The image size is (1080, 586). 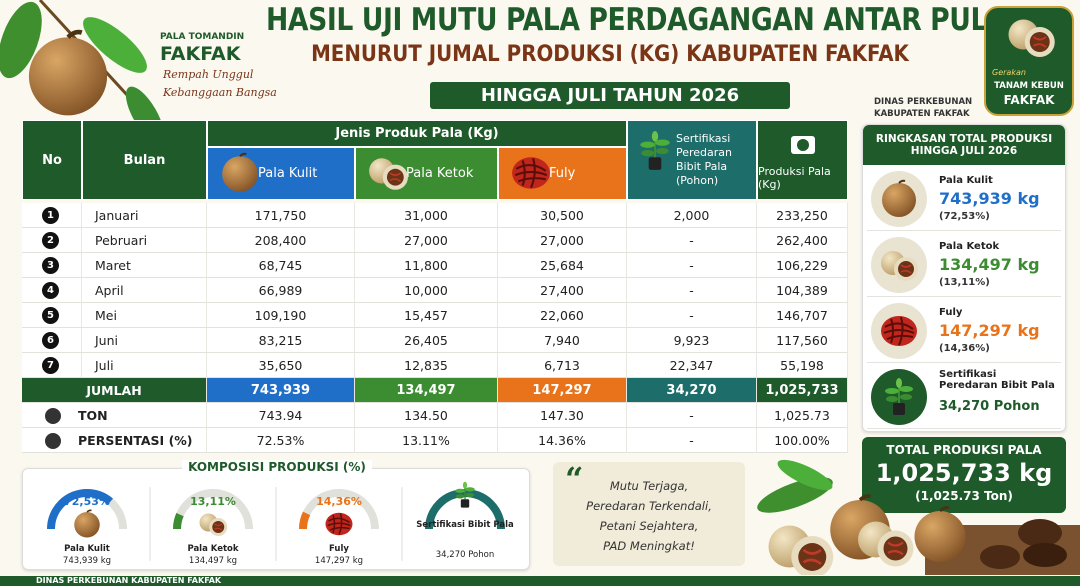 What do you see at coordinates (200, 54) in the screenshot?
I see `brand: FAKFAK` at bounding box center [200, 54].